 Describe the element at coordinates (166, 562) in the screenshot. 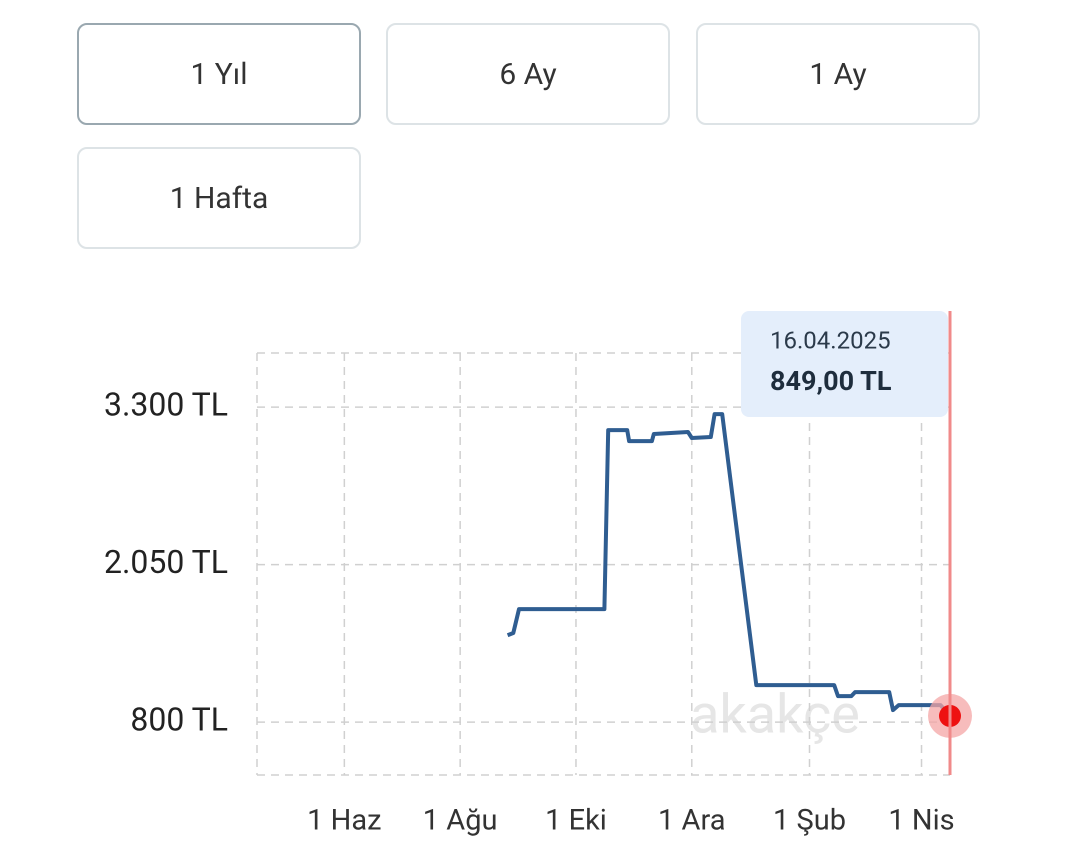

I see `y-tick-label: 2.050 TL` at that location.